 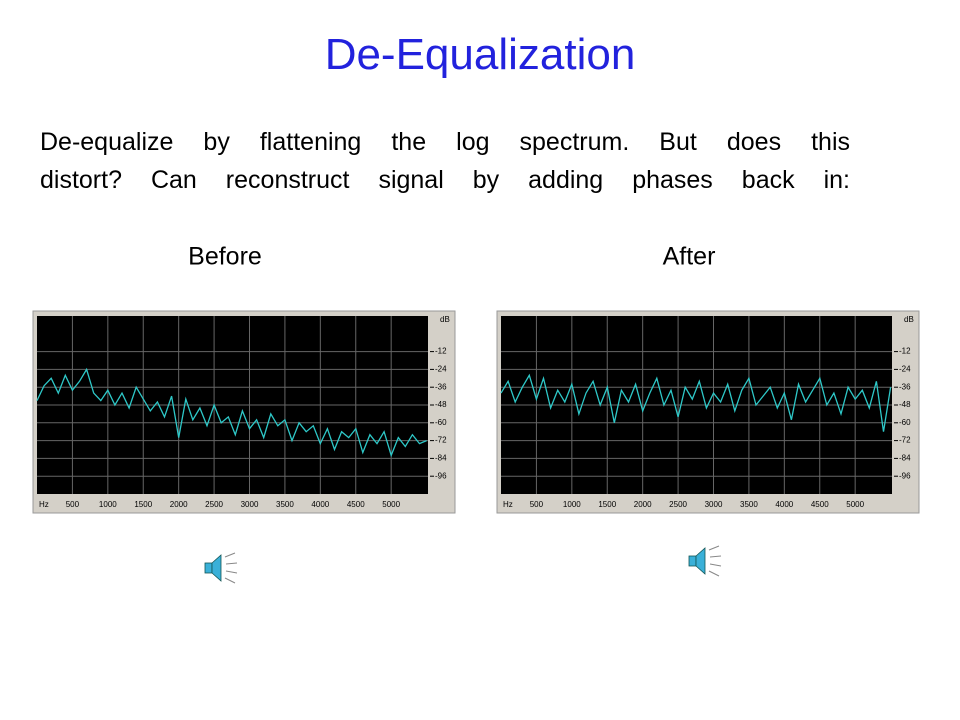 I want to click on slide-title: De-Equalization, so click(x=480, y=54).